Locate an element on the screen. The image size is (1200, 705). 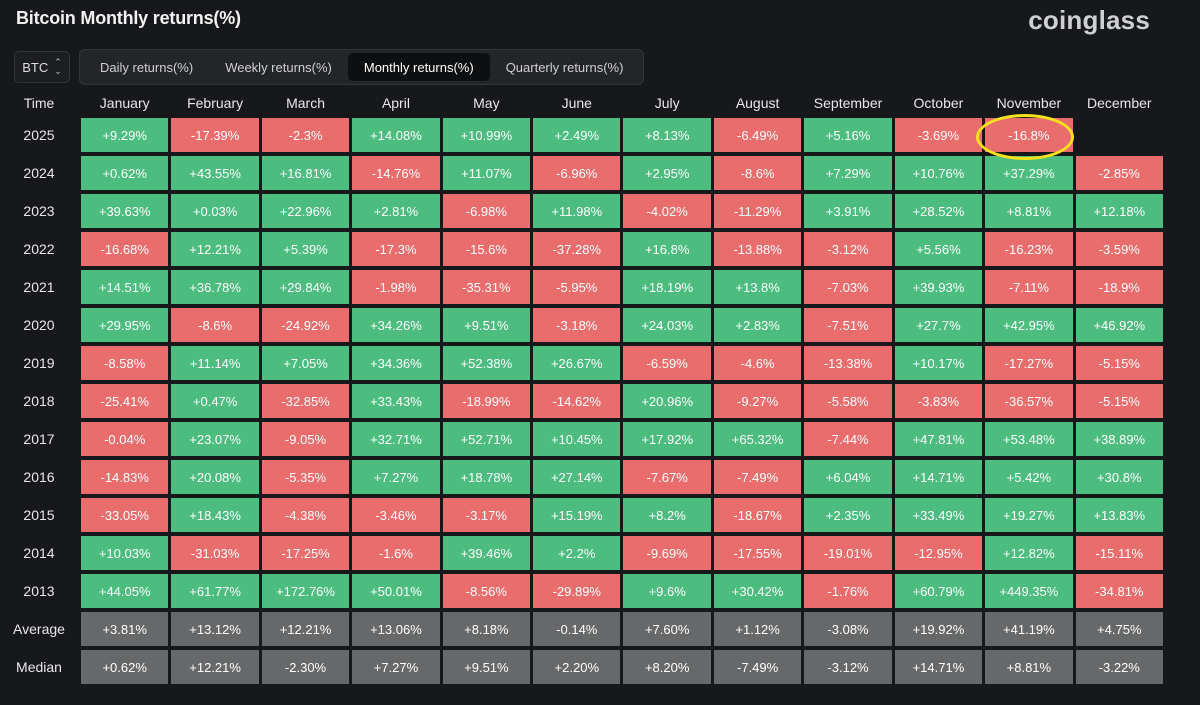
return-cell: +44.05% is located at coordinates (125, 591).